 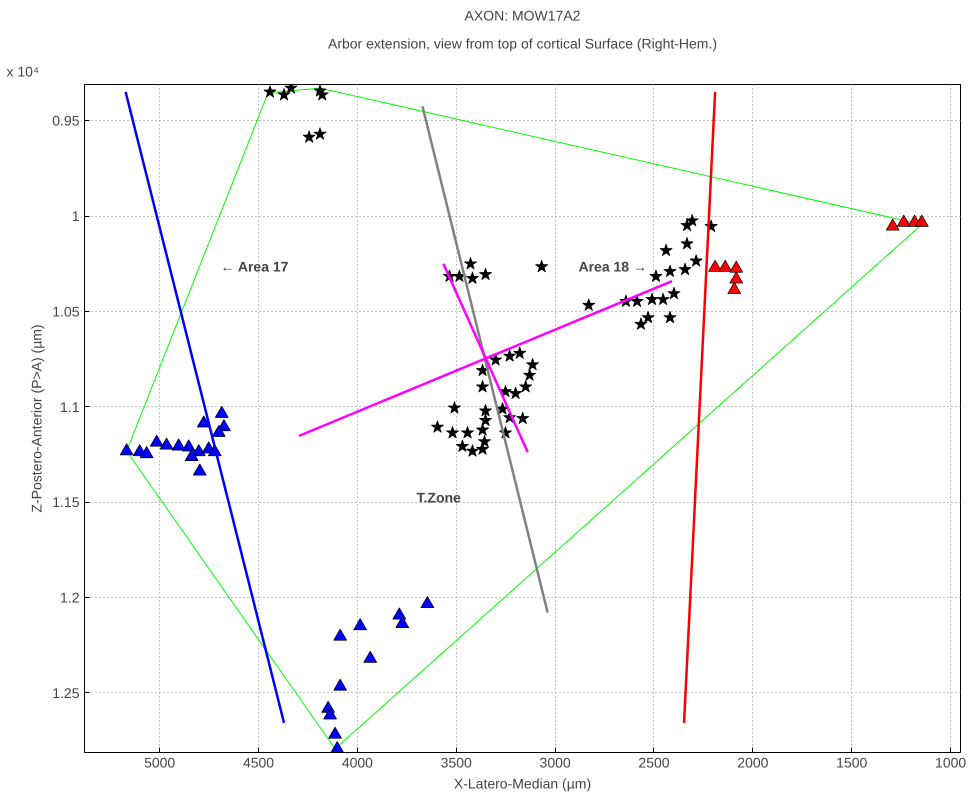 What do you see at coordinates (654, 762) in the screenshot?
I see `x-tick-label: 2500` at bounding box center [654, 762].